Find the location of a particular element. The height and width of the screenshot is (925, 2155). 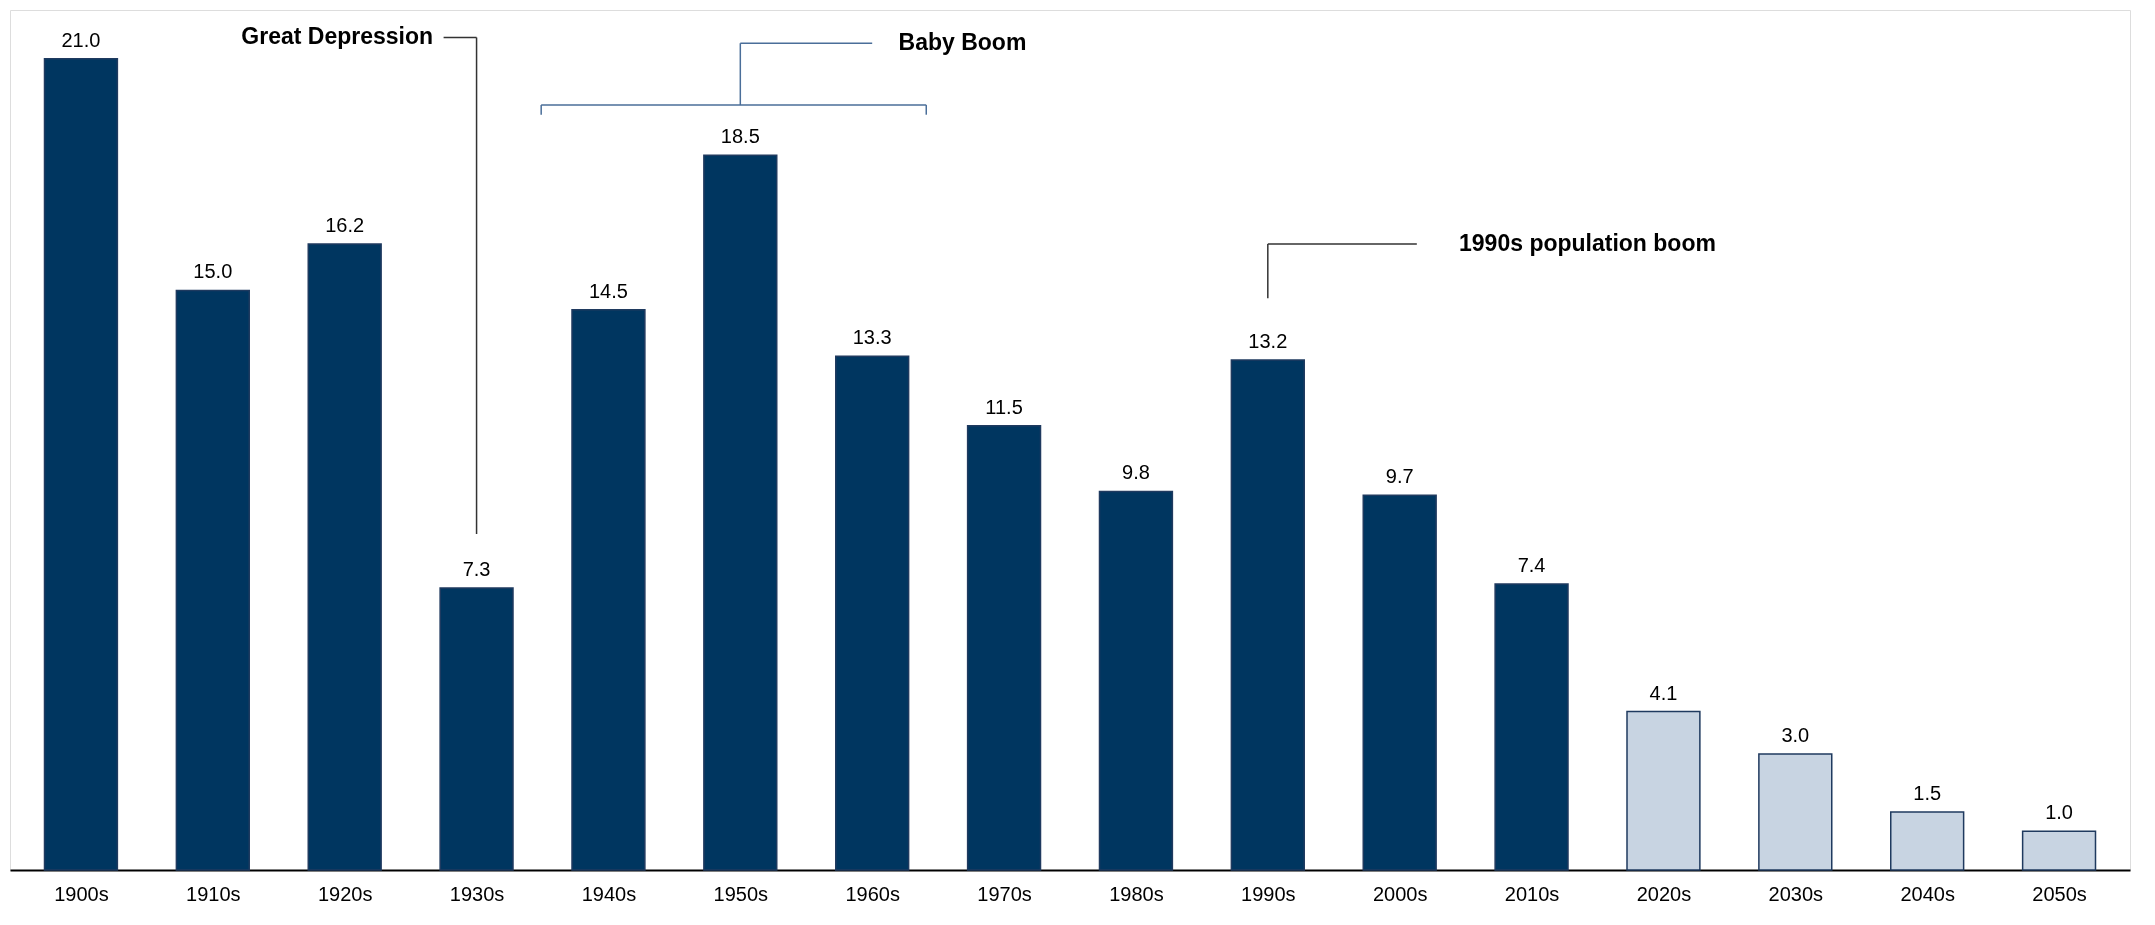

data-label: 15.0 is located at coordinates (213, 271).